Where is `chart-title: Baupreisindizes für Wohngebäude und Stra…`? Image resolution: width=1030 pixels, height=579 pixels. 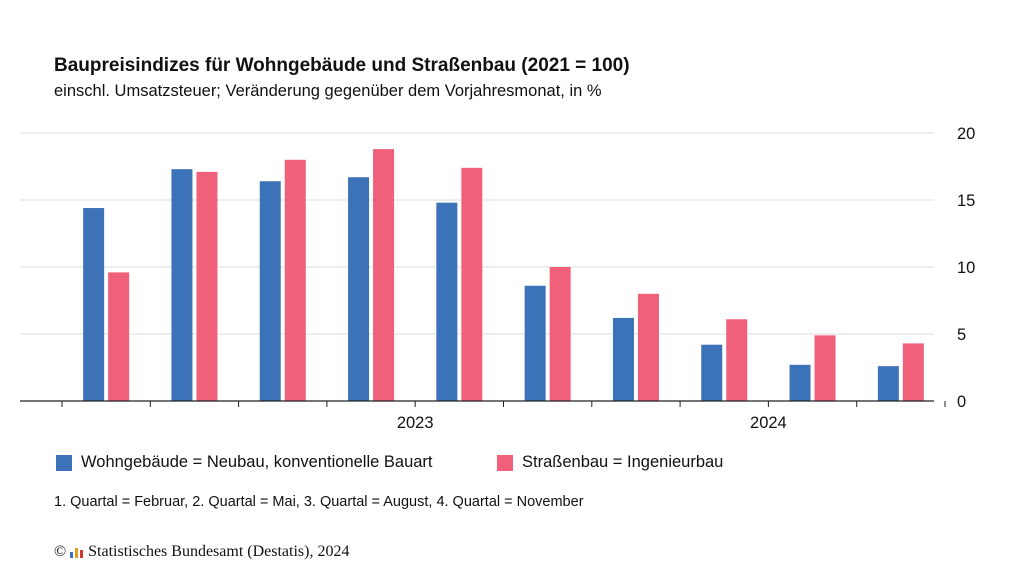
chart-title: Baupreisindizes für Wohngebäude und Stra… is located at coordinates (342, 65).